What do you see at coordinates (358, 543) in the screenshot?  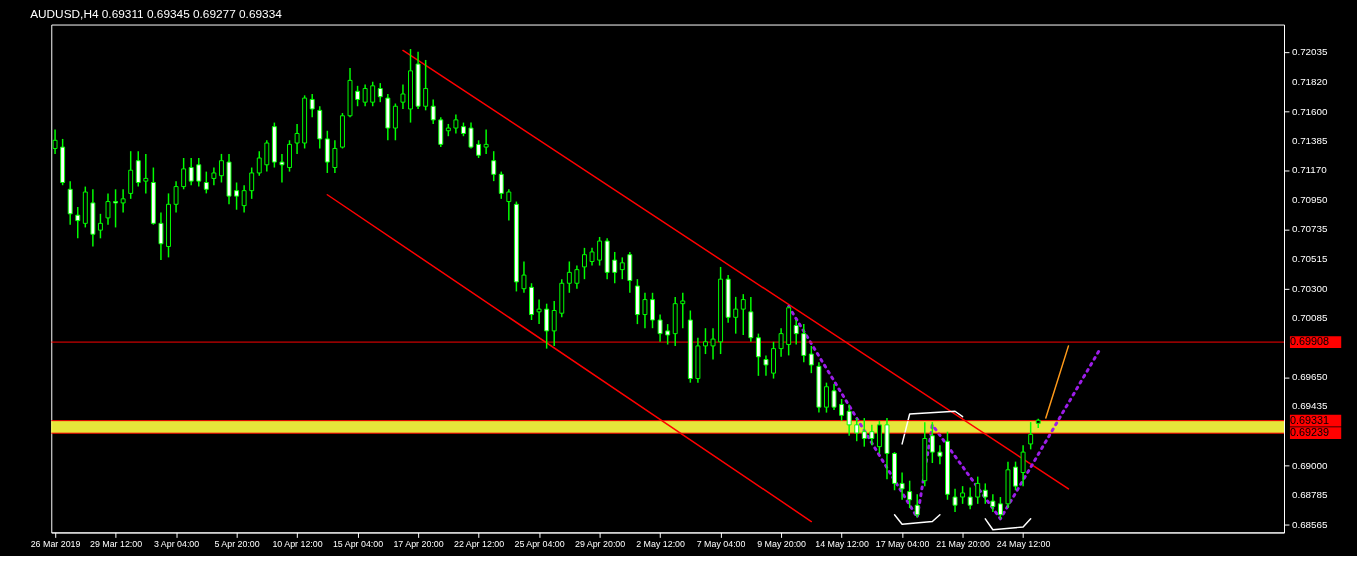 I see `x-tick-label: 15 Apr 04:00` at bounding box center [358, 543].